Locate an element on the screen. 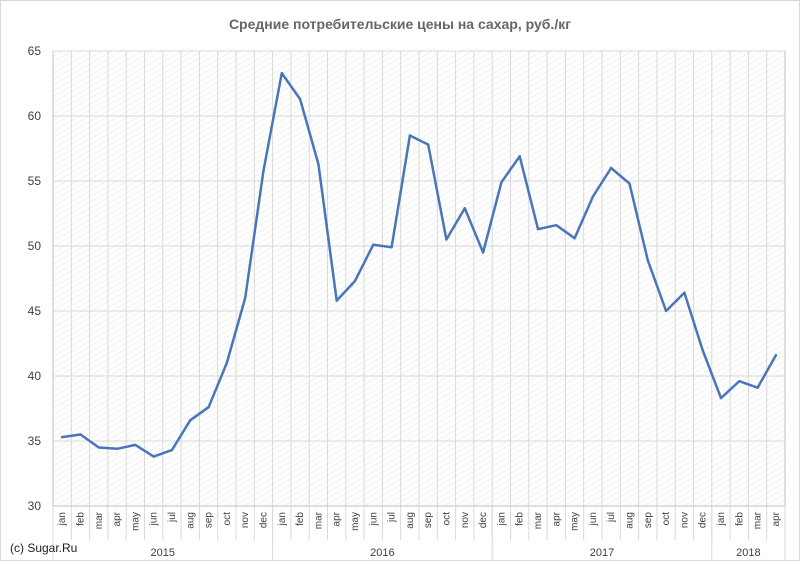 This screenshot has width=800, height=561. y-tick-label: 30 is located at coordinates (35, 506).